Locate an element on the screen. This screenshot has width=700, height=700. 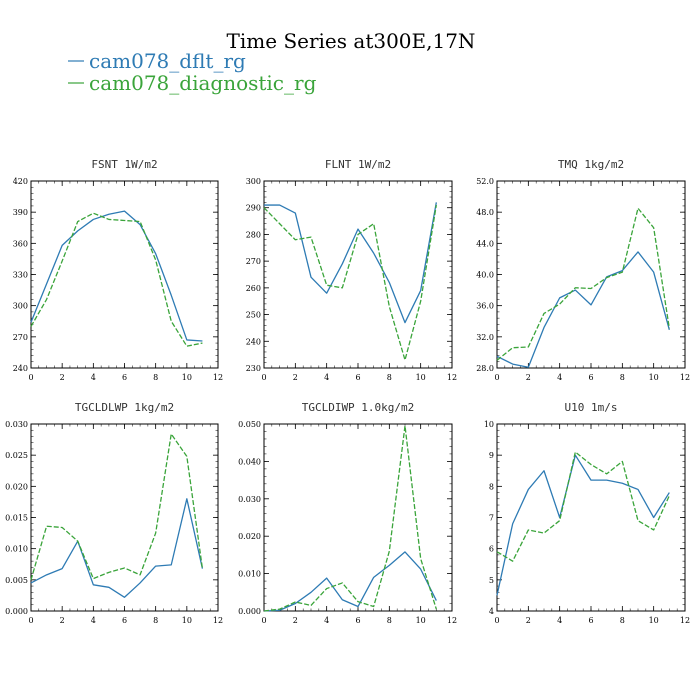
x-tick-label-tmq: 10 is located at coordinates (654, 377).